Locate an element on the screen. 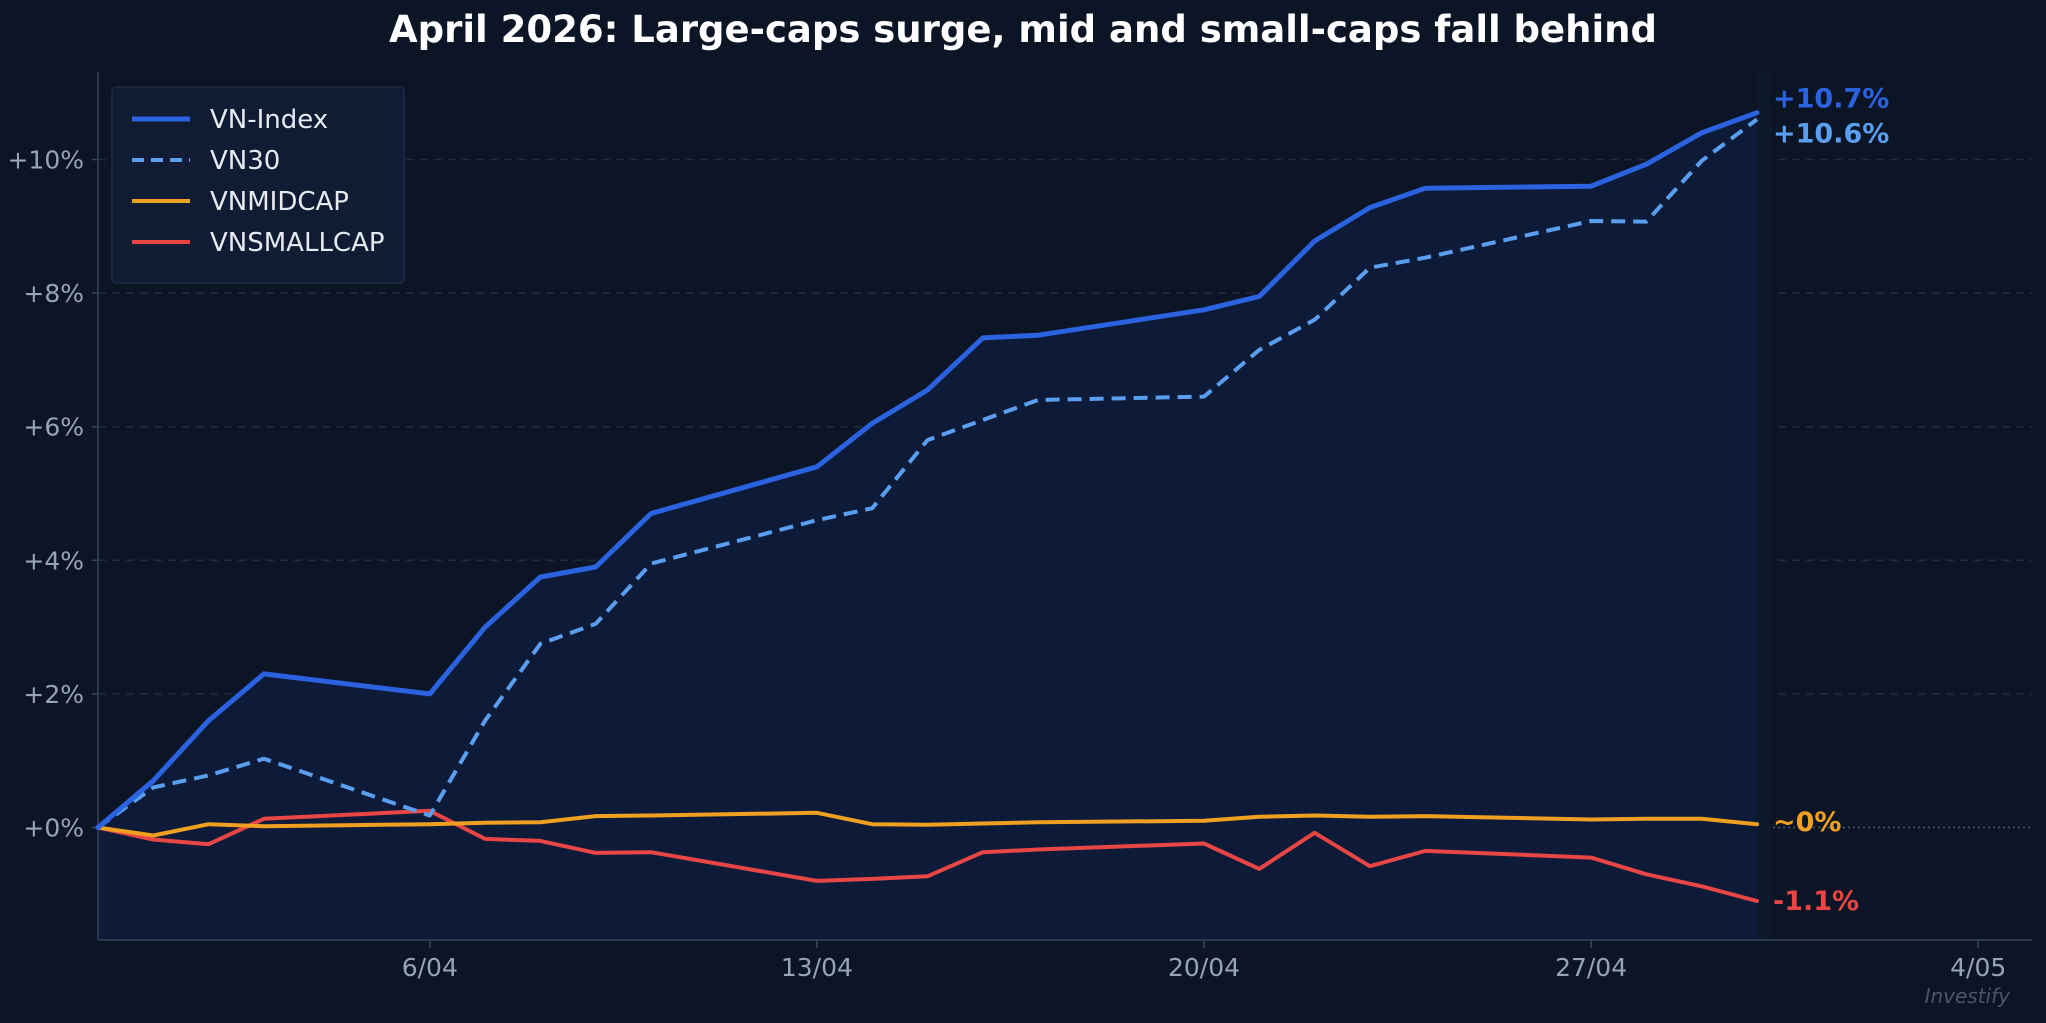  y-tick-label: +2% is located at coordinates (53, 694).